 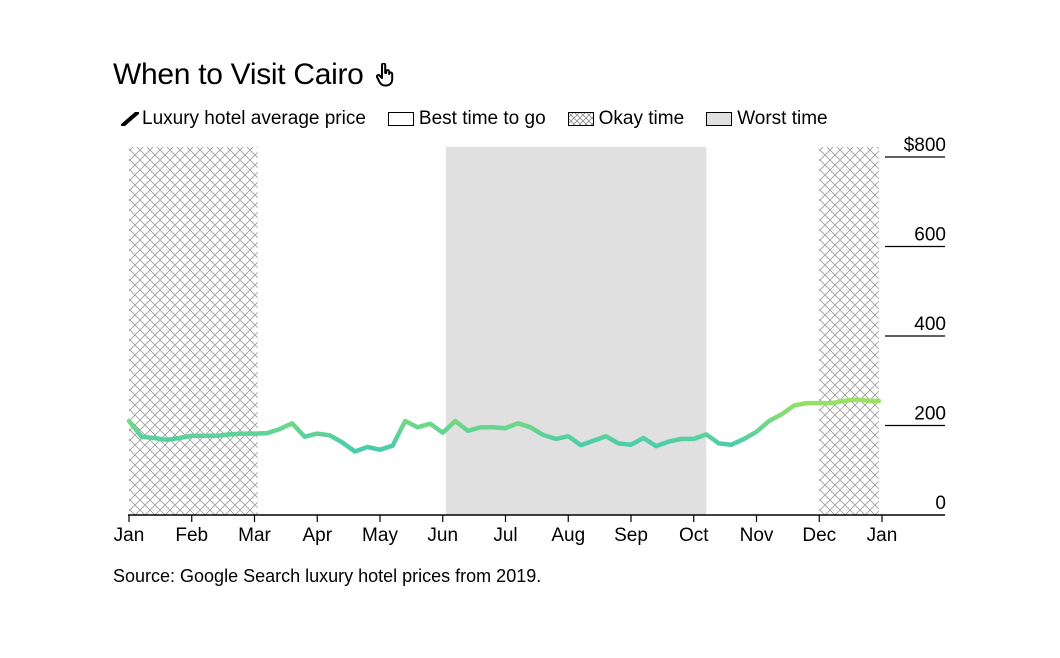 What do you see at coordinates (925, 145) in the screenshot?
I see `y-tick-label-0: $800` at bounding box center [925, 145].